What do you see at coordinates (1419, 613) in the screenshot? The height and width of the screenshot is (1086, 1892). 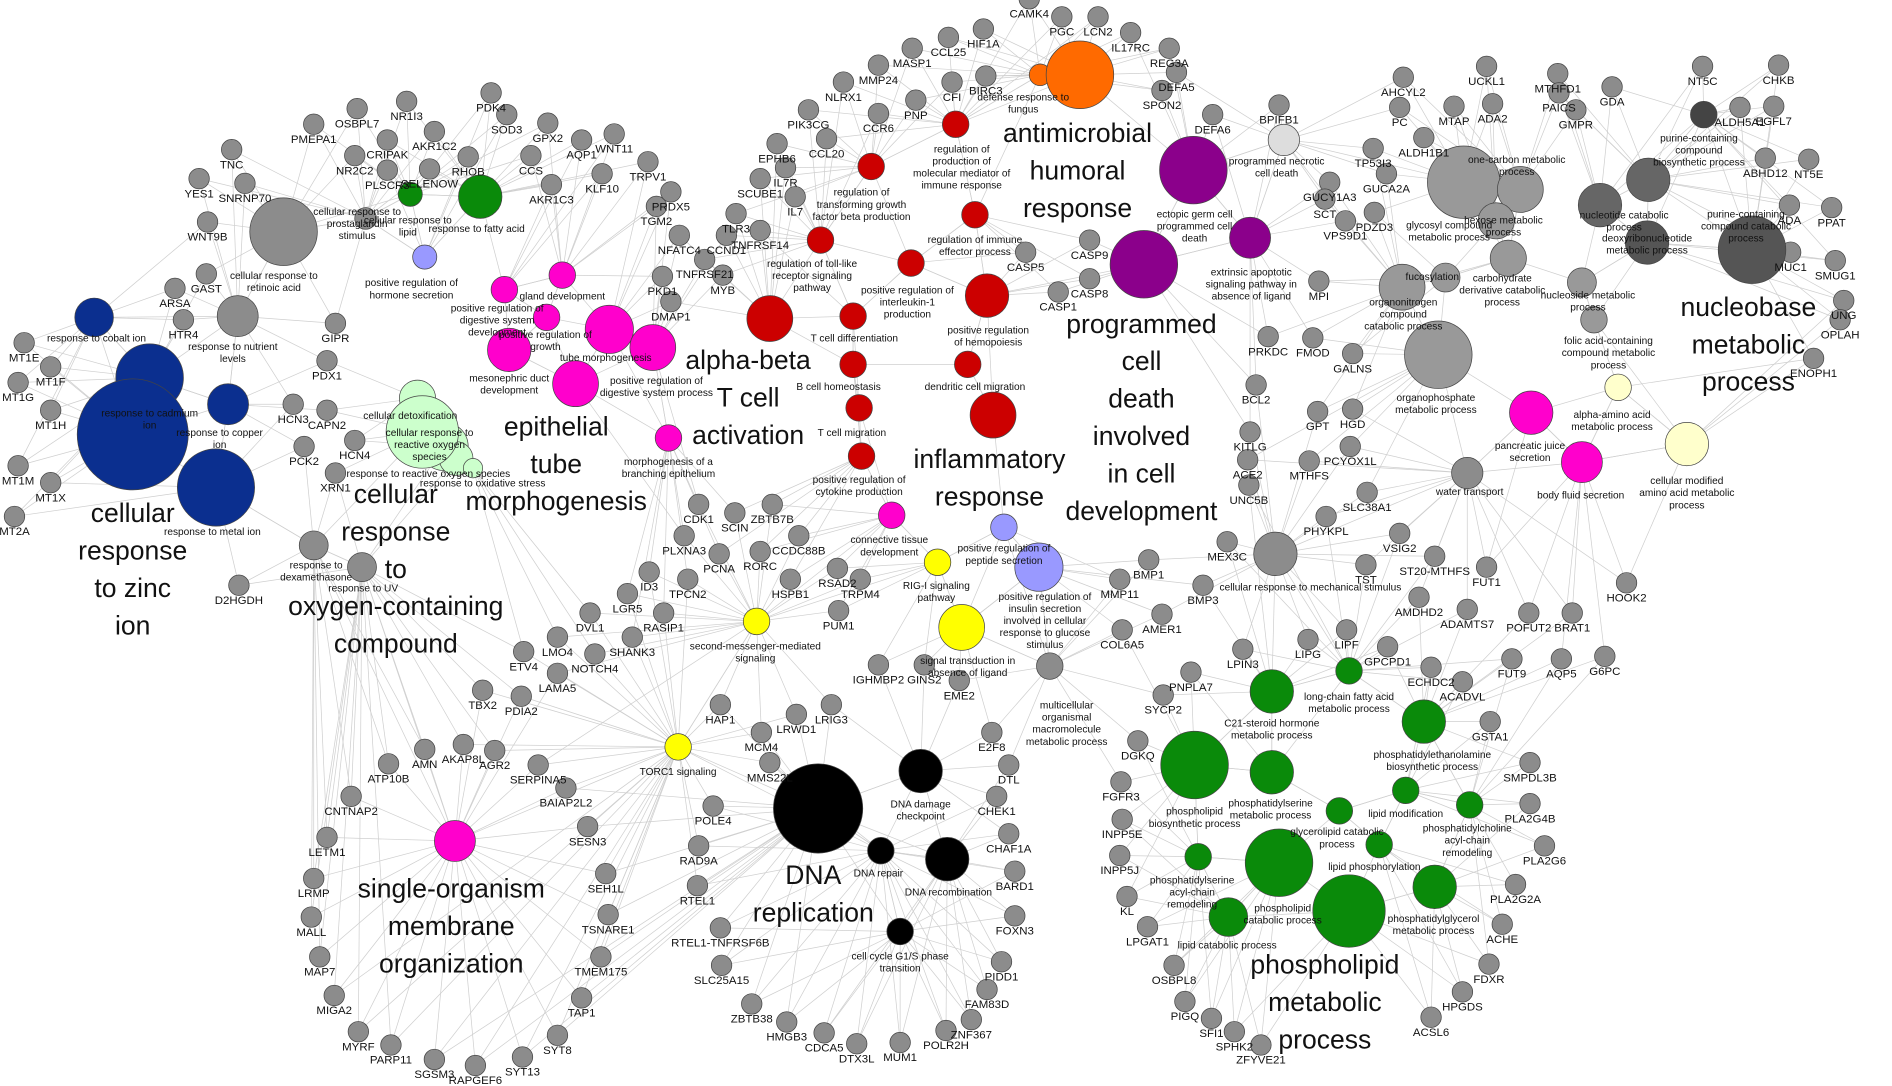 I see `gene-label: AMDHD2` at bounding box center [1419, 613].